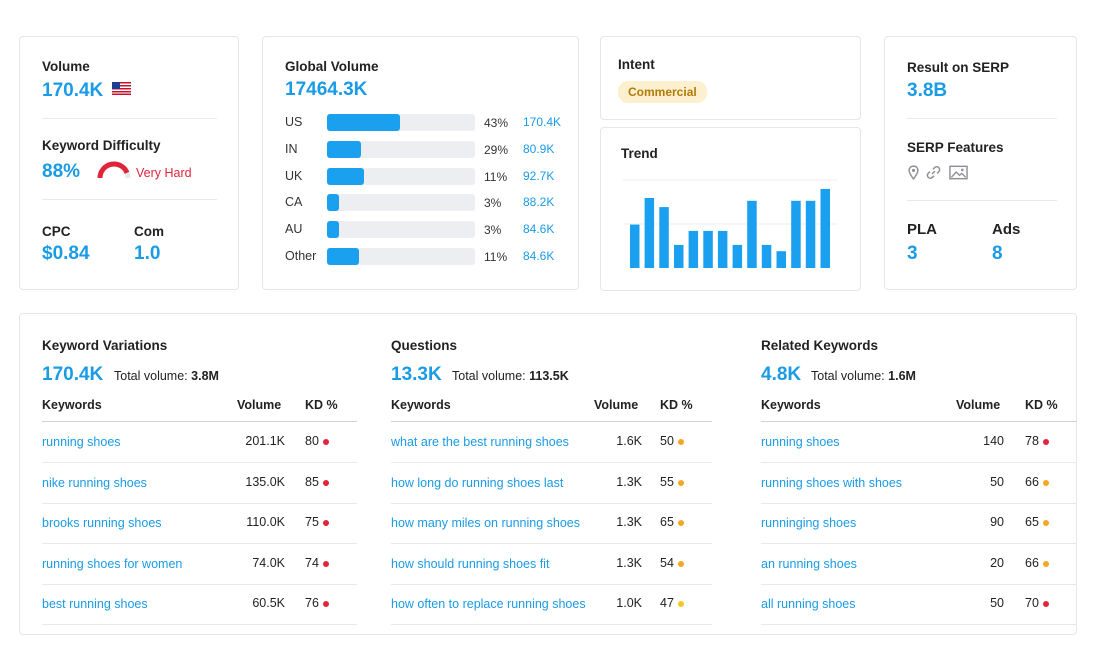 This screenshot has width=1113, height=653. Describe the element at coordinates (993, 441) in the screenshot. I see `keyword-volume: 140` at that location.